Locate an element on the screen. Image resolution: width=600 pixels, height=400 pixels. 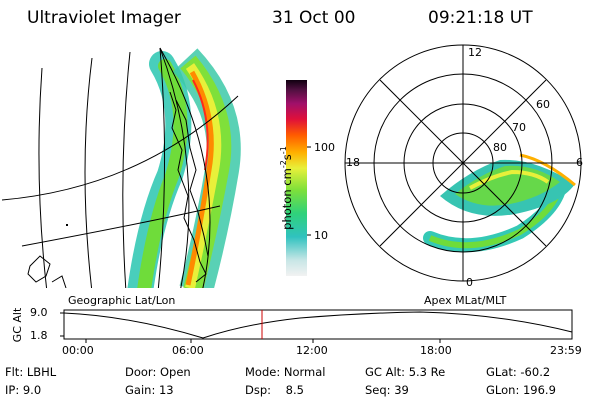
mlt-label-0: 0 is located at coordinates (469, 282).